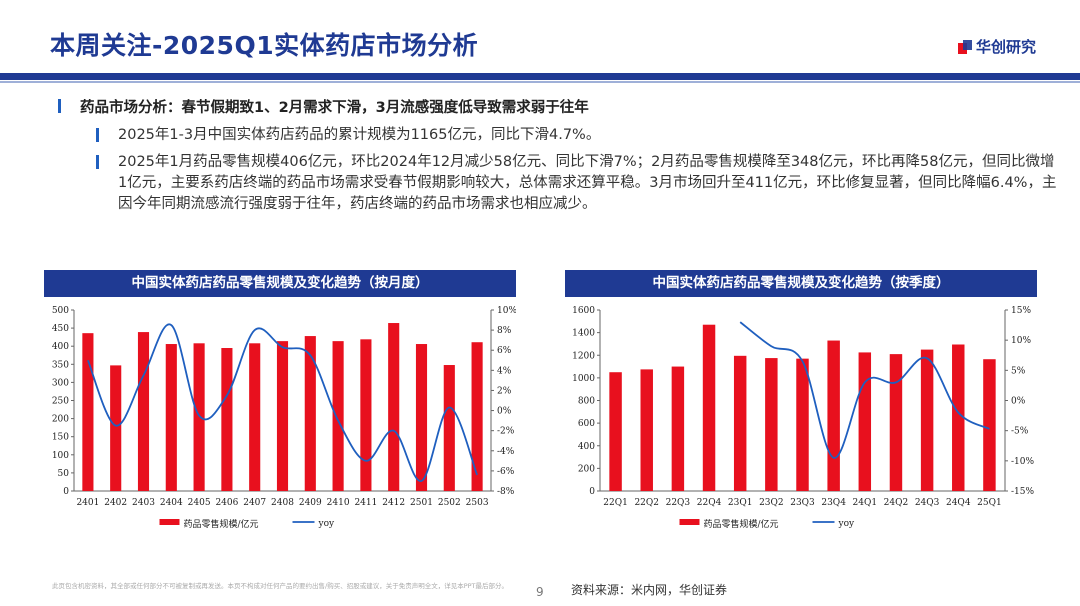  I want to click on y-tick-label-right: 6%, so click(504, 351).